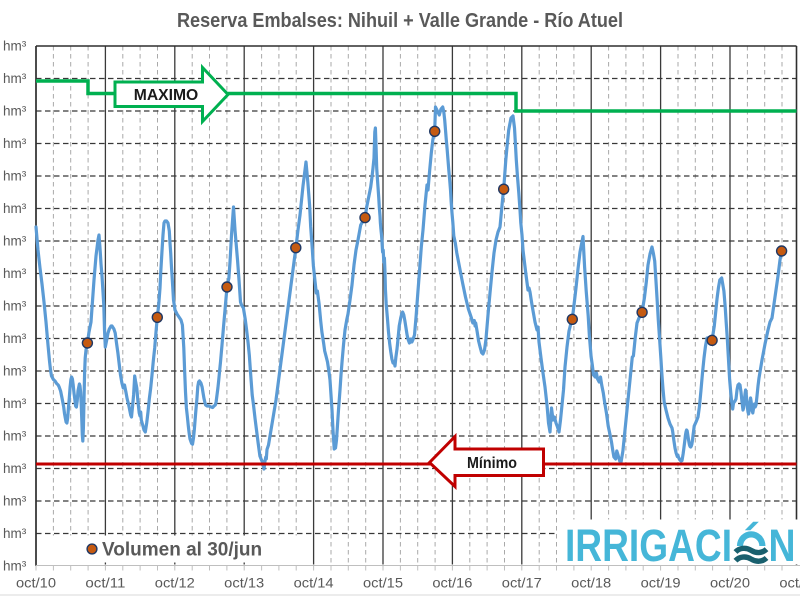  What do you see at coordinates (166, 95) in the screenshot?
I see `svg-text: MAXIMO` at bounding box center [166, 95].